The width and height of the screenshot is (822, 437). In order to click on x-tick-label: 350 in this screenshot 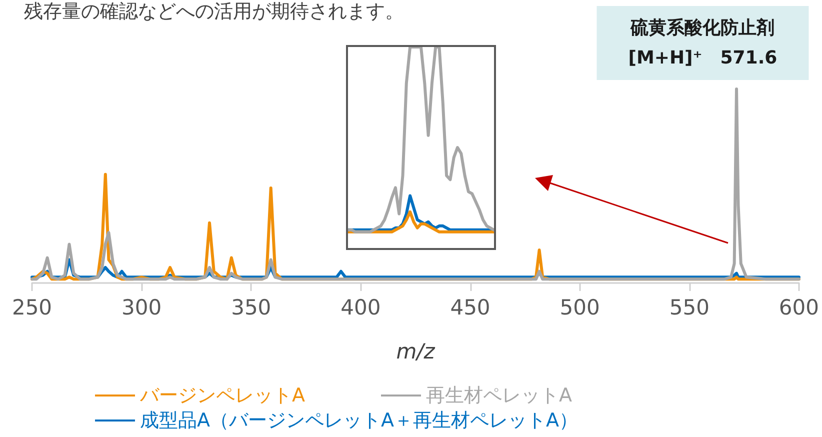, I will do `click(251, 308)`.